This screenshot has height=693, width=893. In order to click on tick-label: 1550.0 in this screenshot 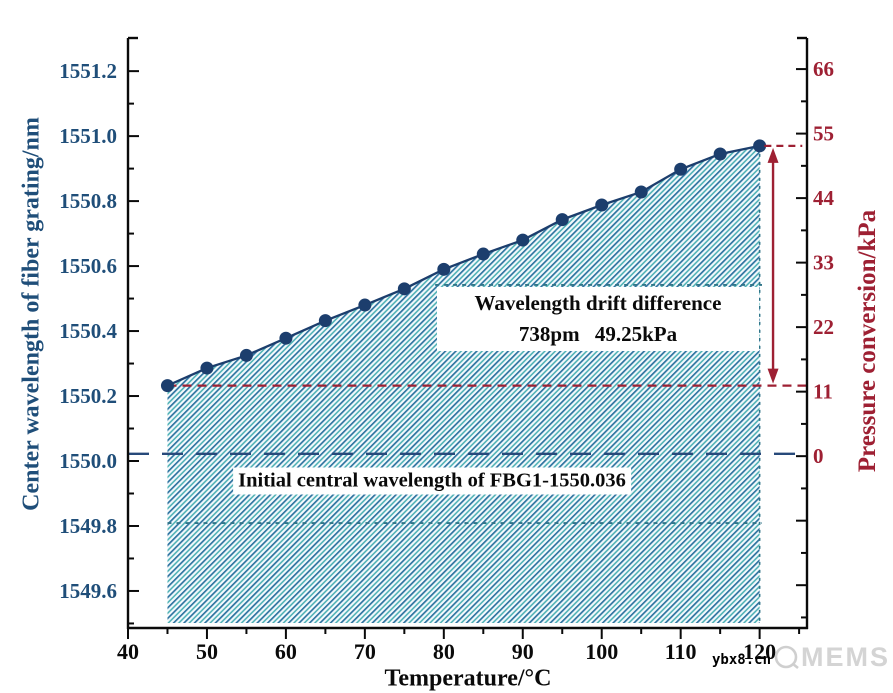, I will do `click(88, 461)`.